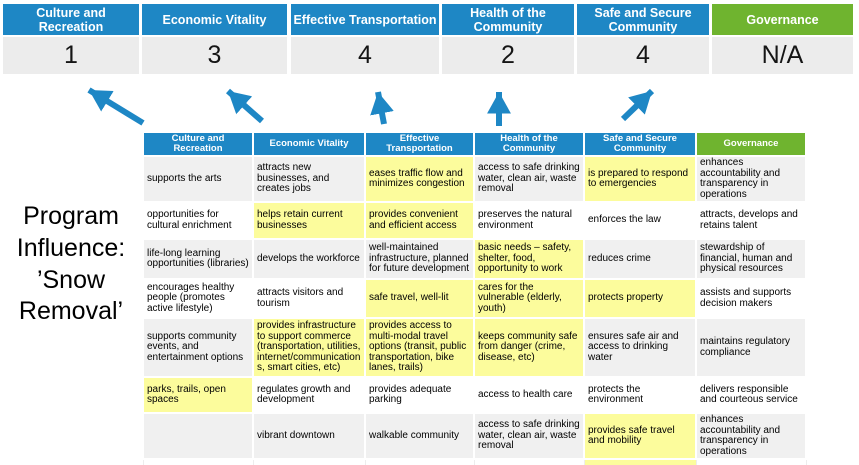 The width and height of the screenshot is (859, 465). What do you see at coordinates (382, 108) in the screenshot?
I see `influence-arrow-transportation` at bounding box center [382, 108].